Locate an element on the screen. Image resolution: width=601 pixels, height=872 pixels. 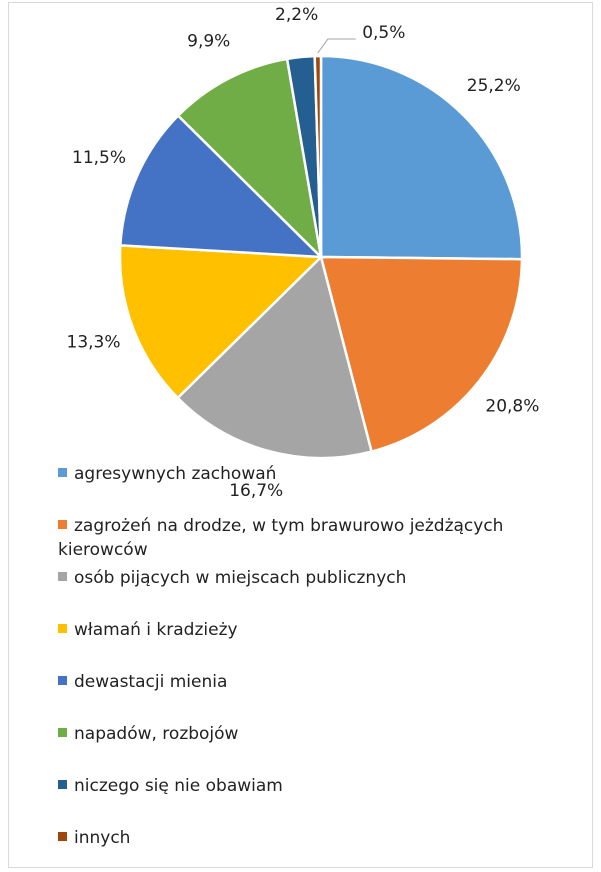
legend-label: napadów, rozbojów is located at coordinates (156, 734).